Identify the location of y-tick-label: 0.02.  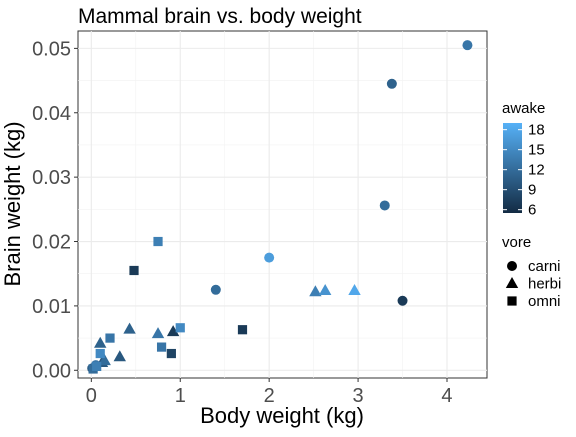
(51, 243).